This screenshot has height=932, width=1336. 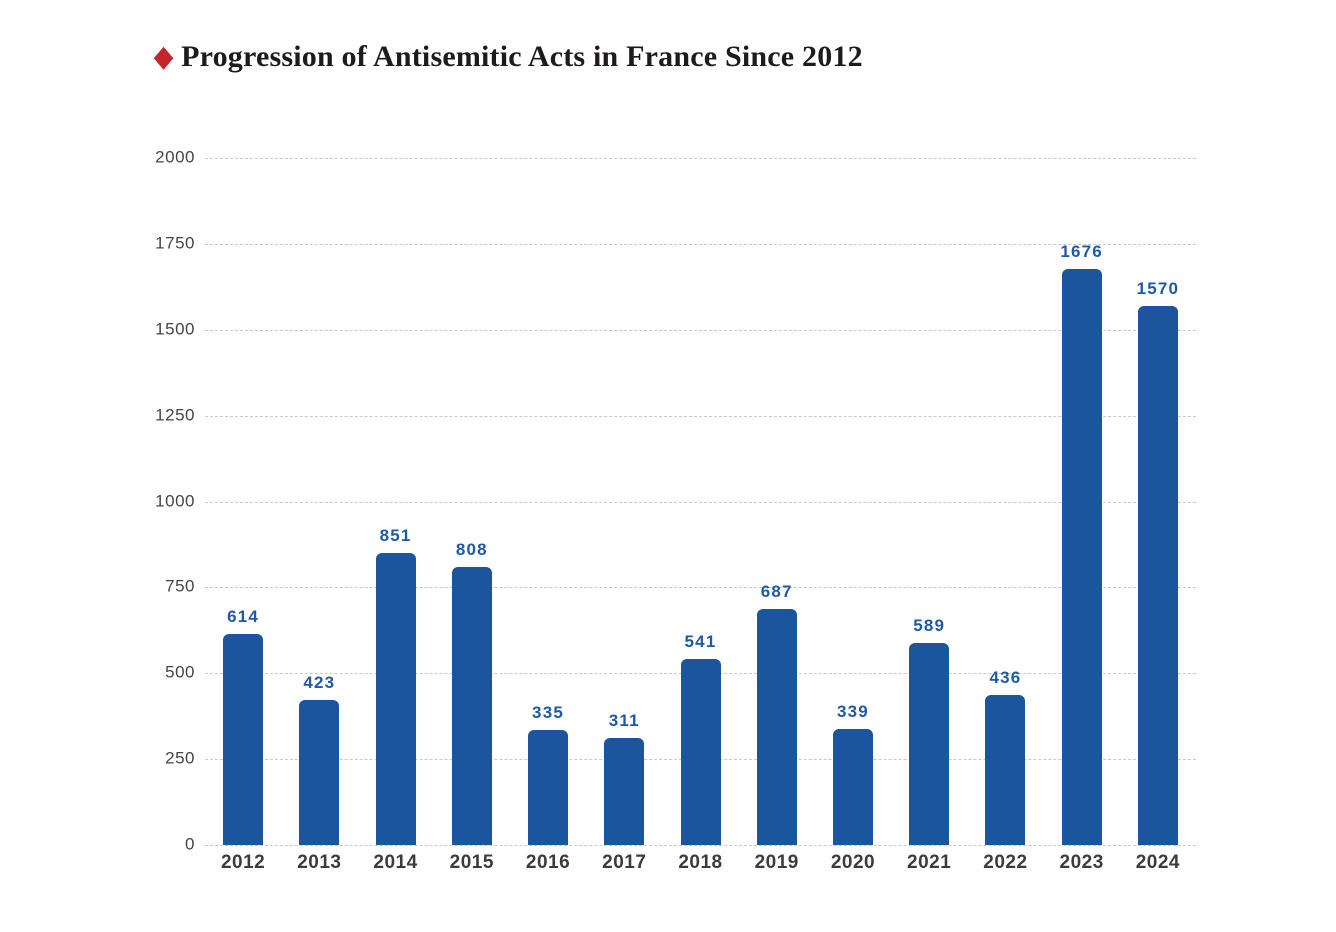 I want to click on x-axis-tick-label: 2014, so click(x=395, y=862).